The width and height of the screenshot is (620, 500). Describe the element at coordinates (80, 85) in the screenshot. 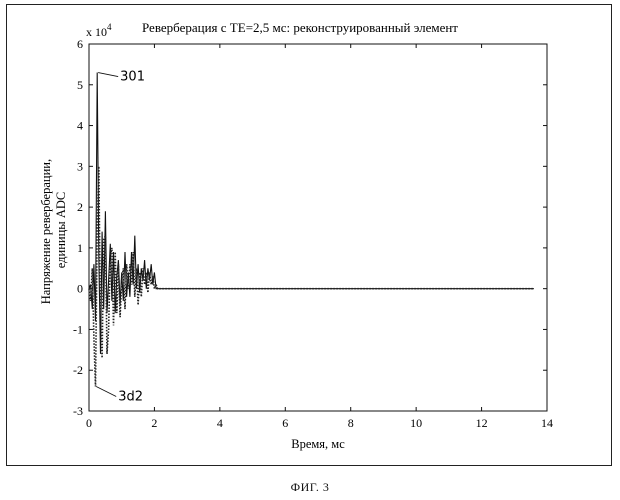

I see `y-tick-label: 5` at that location.